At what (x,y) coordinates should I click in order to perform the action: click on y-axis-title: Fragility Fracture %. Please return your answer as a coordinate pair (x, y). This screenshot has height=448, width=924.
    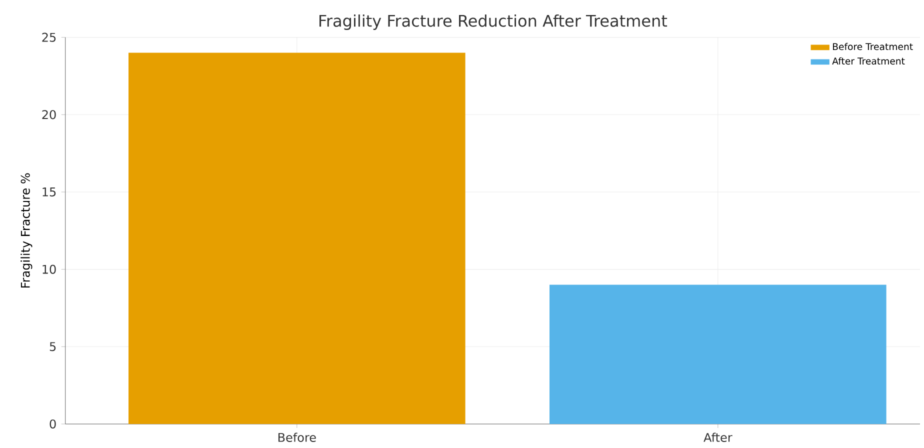
    Looking at the image, I should click on (26, 230).